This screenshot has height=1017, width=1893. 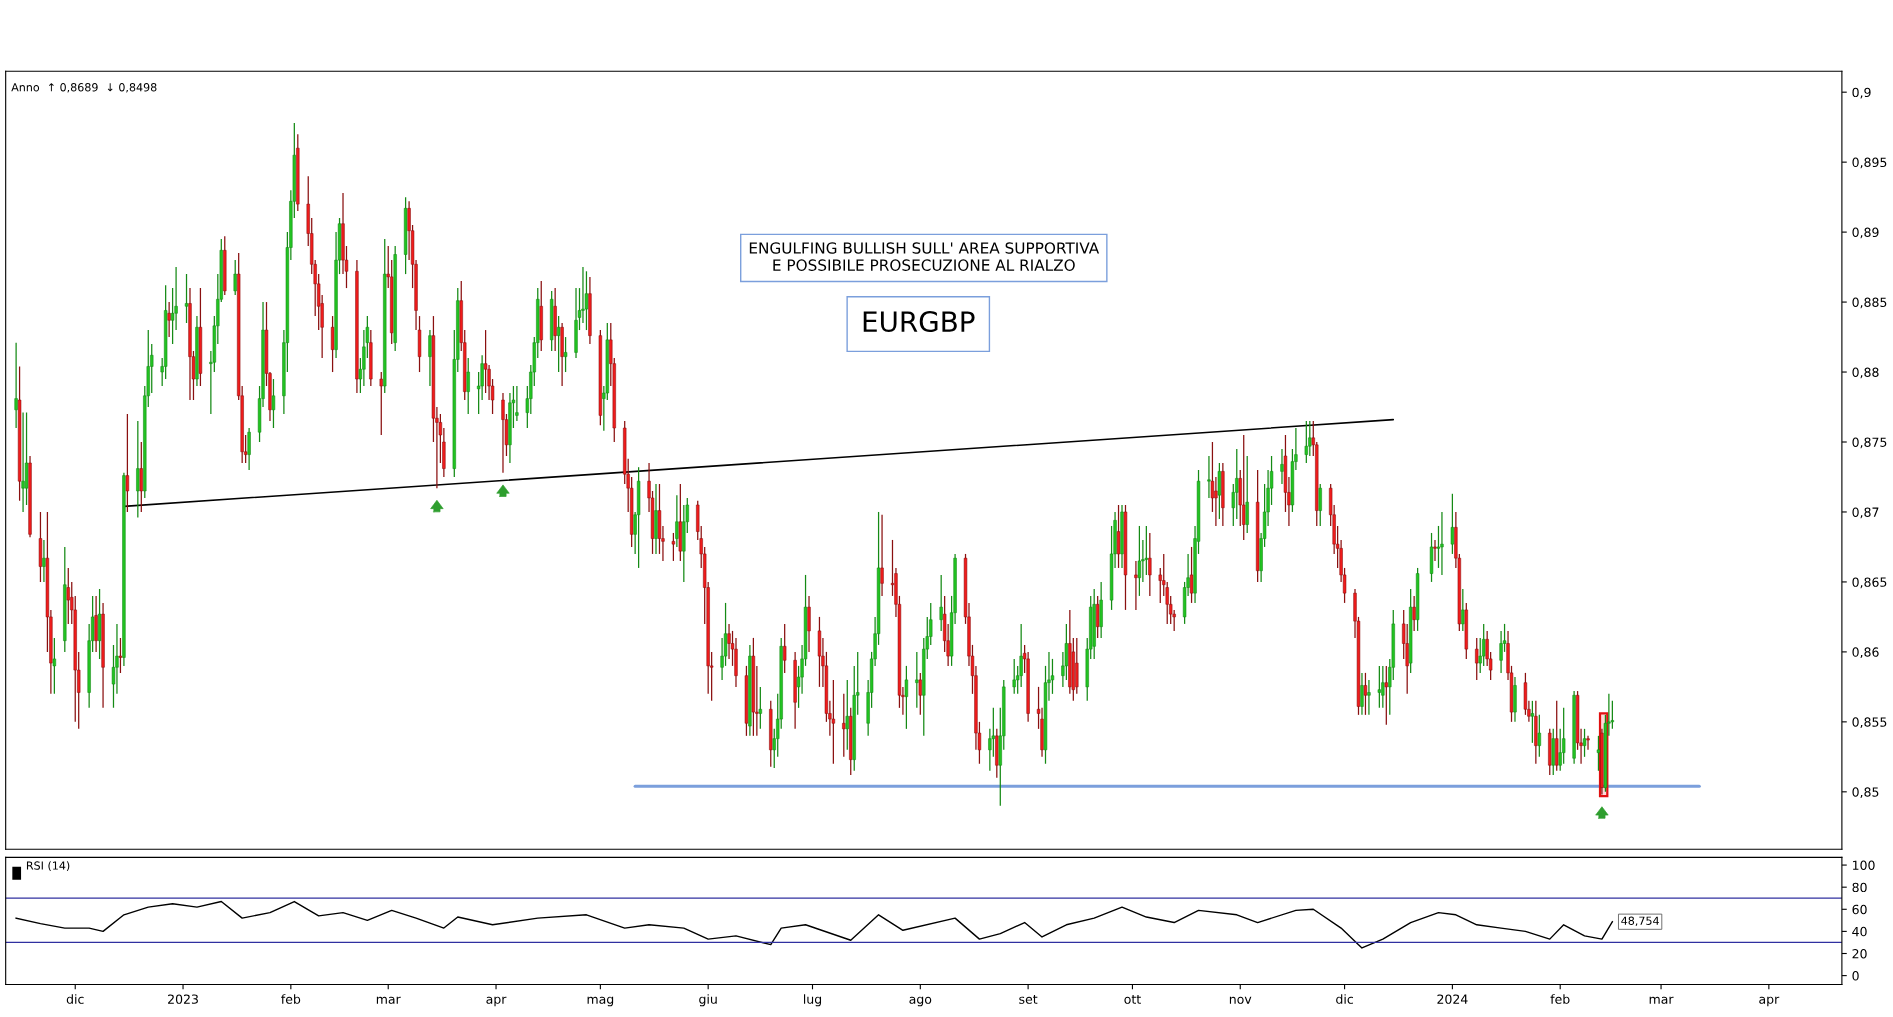 I want to click on x-tick-label: mag, so click(x=600, y=1001).